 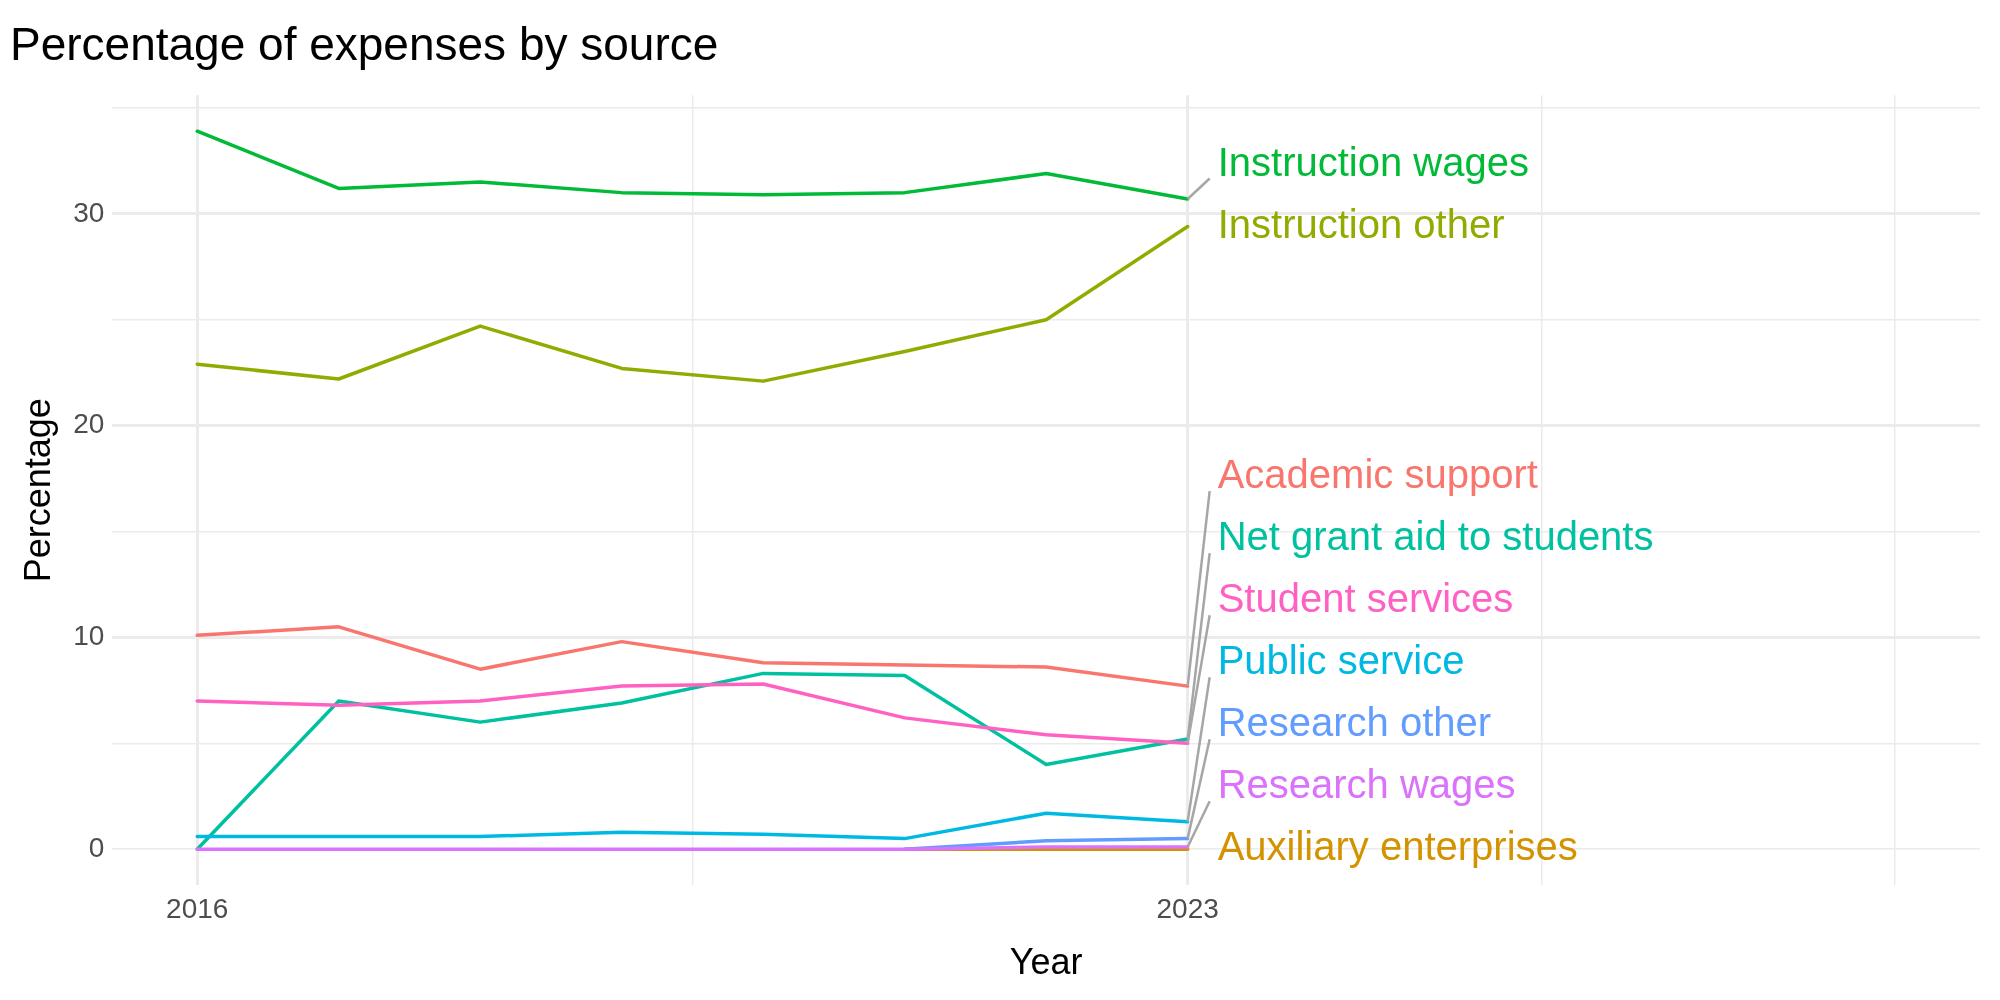 I want to click on chart-title: Percentage of expenses by source, so click(x=364, y=44).